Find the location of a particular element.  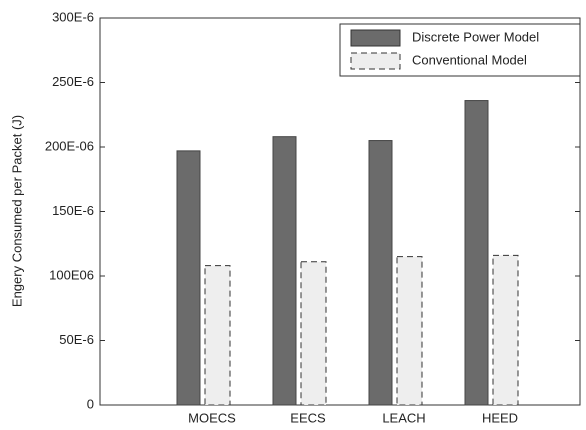

y-axis-label: Engery Consumed per Packet (J) is located at coordinates (16, 211).